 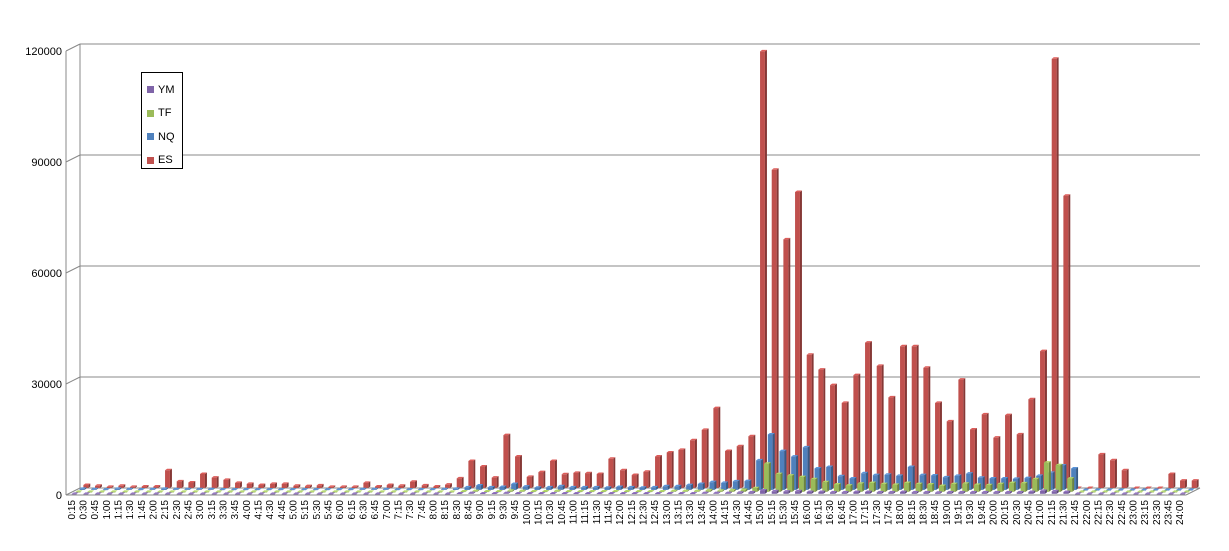 What do you see at coordinates (927, 427) in the screenshot?
I see `bar-es-18:15` at bounding box center [927, 427].